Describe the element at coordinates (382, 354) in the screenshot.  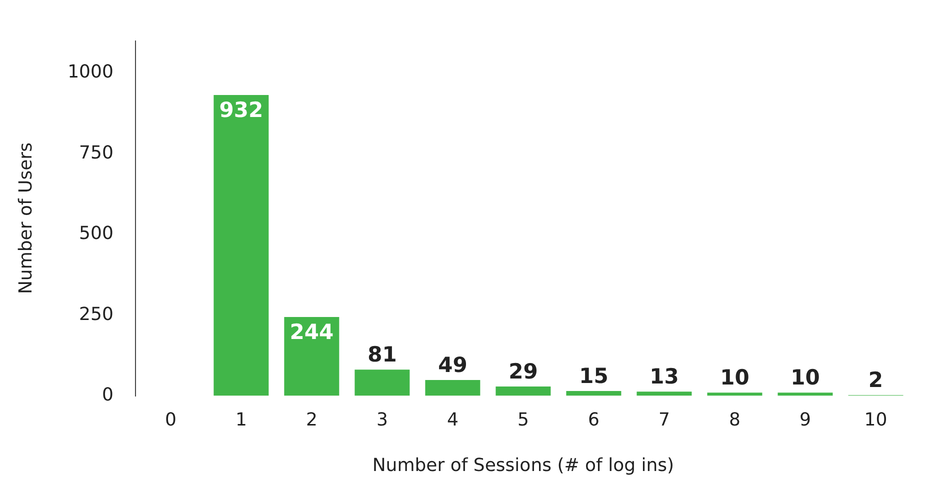
I see `data-label: 81` at that location.